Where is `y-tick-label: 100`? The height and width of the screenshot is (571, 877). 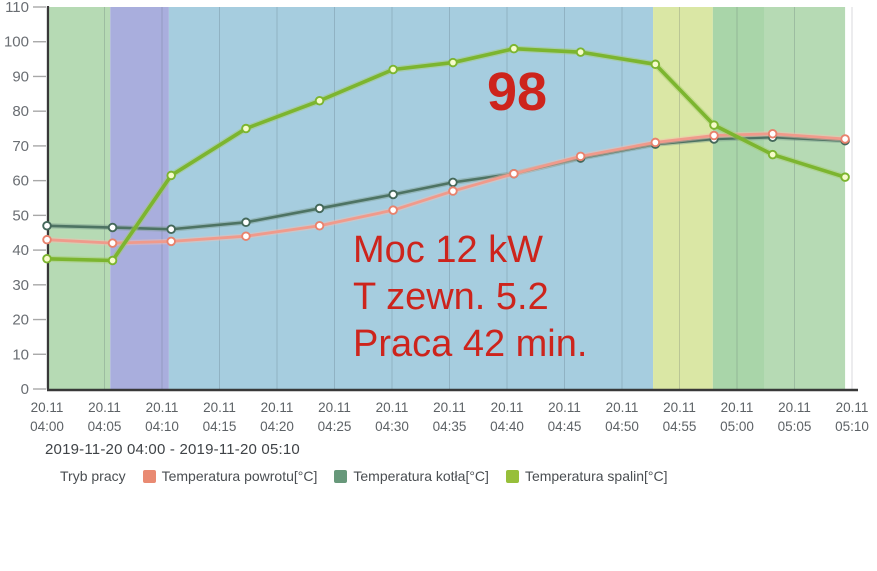 y-tick-label: 100 is located at coordinates (16, 42).